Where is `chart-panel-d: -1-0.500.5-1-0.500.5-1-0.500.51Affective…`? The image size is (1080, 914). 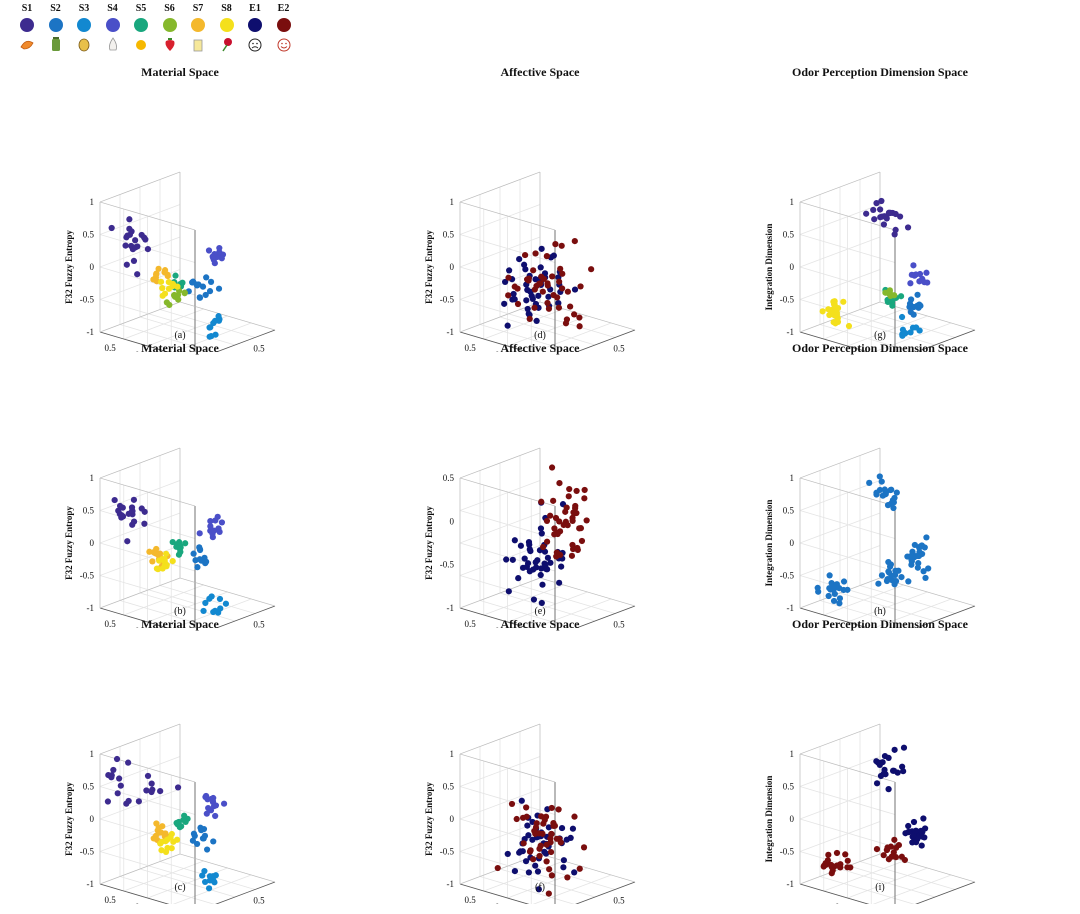
chart-panel-d: -1-0.500.5-1-0.500.5-1-0.500.51Affective… is located at coordinates (560, 212).